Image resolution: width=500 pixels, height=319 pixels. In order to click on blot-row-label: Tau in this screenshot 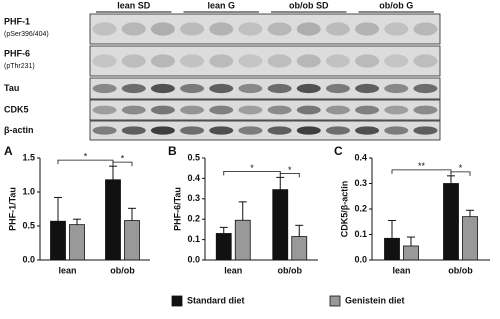, I will do `click(11, 88)`.